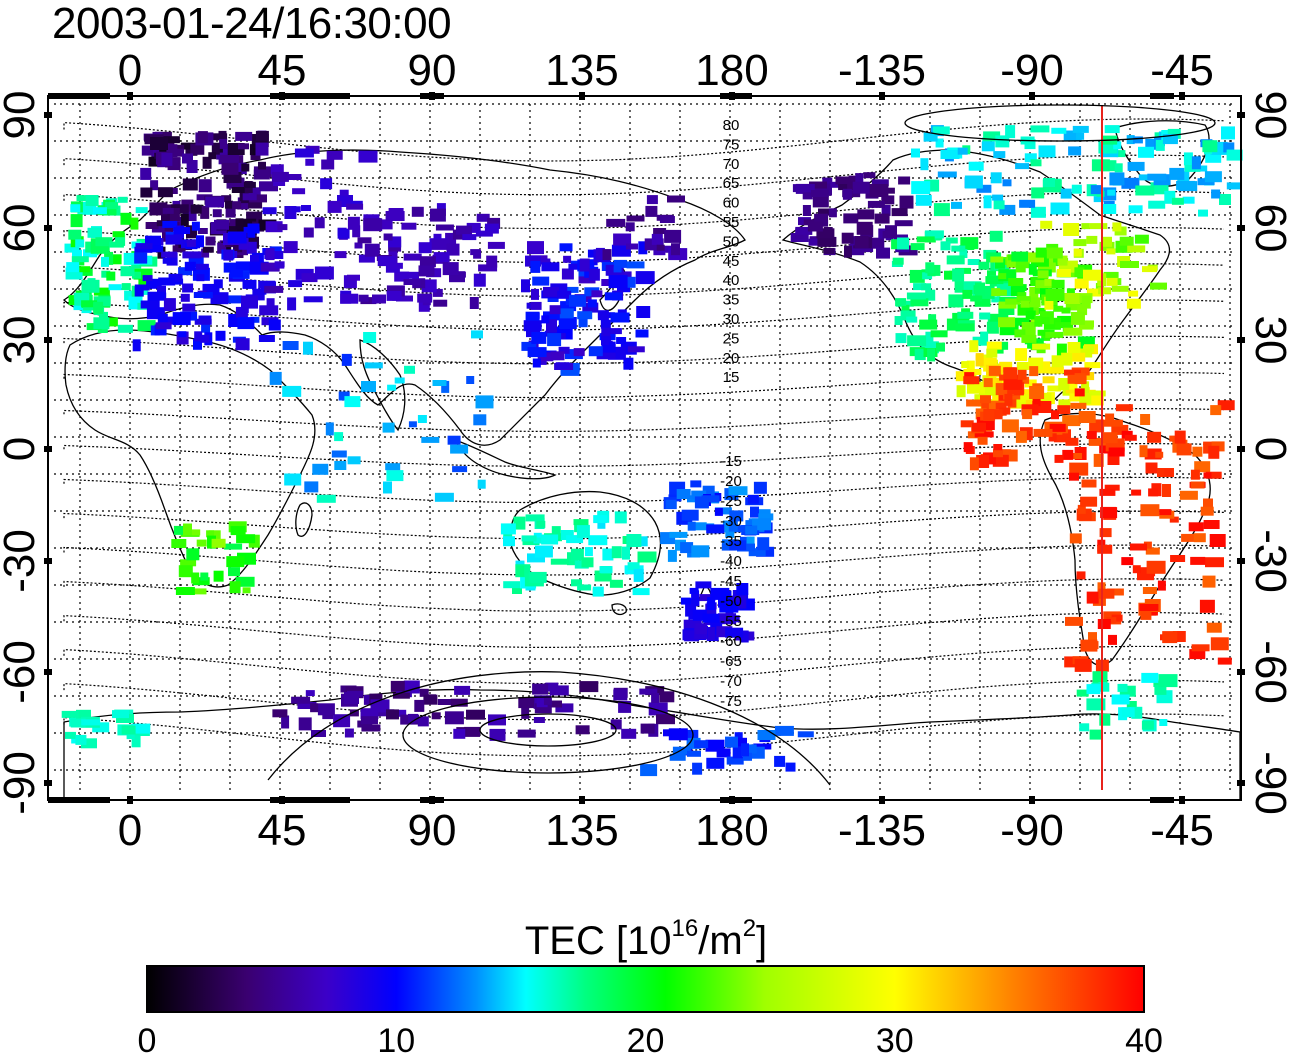 The height and width of the screenshot is (1057, 1292). What do you see at coordinates (731, 830) in the screenshot?
I see `bottom-lon-label: 180` at bounding box center [731, 830].